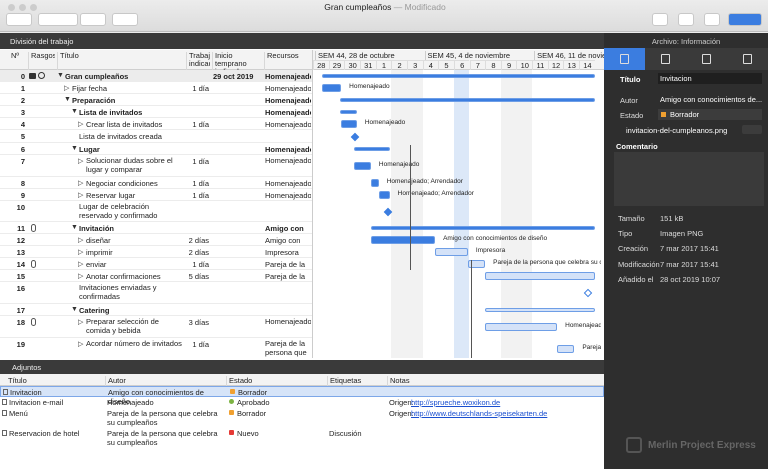 Image resolution: width=768 pixels, height=469 pixels. I want to click on task-title: Lista de invitados creada, so click(131, 136).